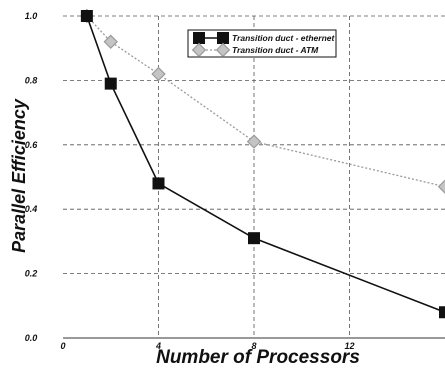  I want to click on y-tick-label: 0.0, so click(31, 338).